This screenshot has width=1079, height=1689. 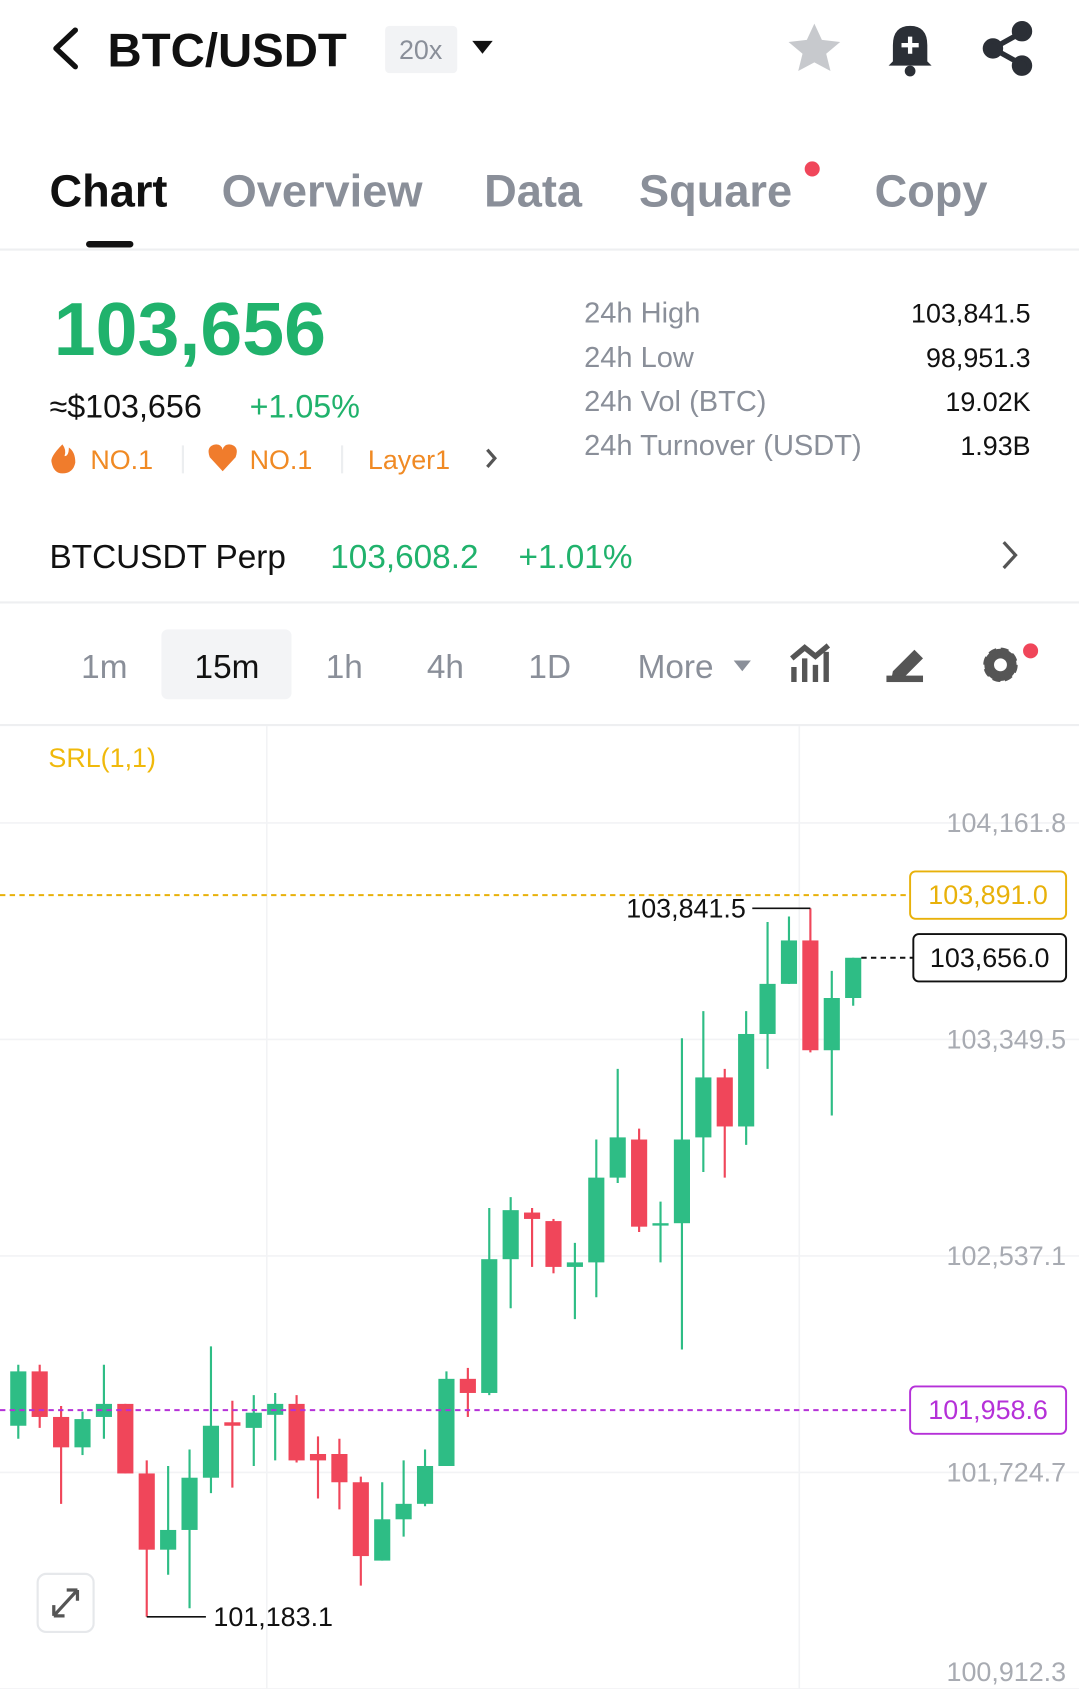 I want to click on more-dropdown, so click(x=742, y=666).